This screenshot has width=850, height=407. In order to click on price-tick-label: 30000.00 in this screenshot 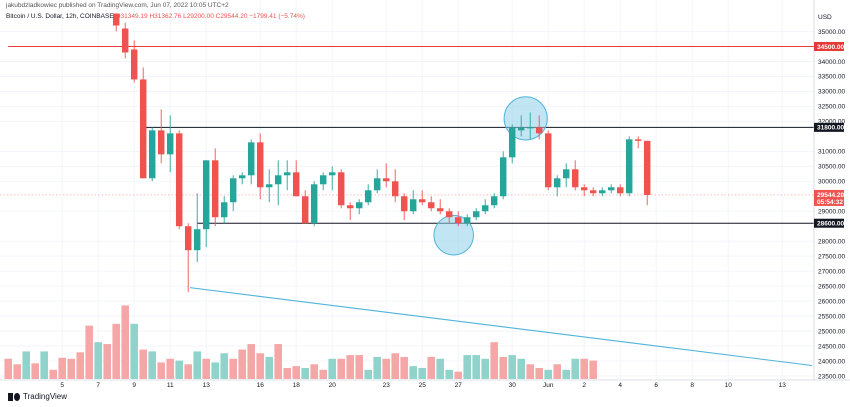, I will do `click(831, 182)`.